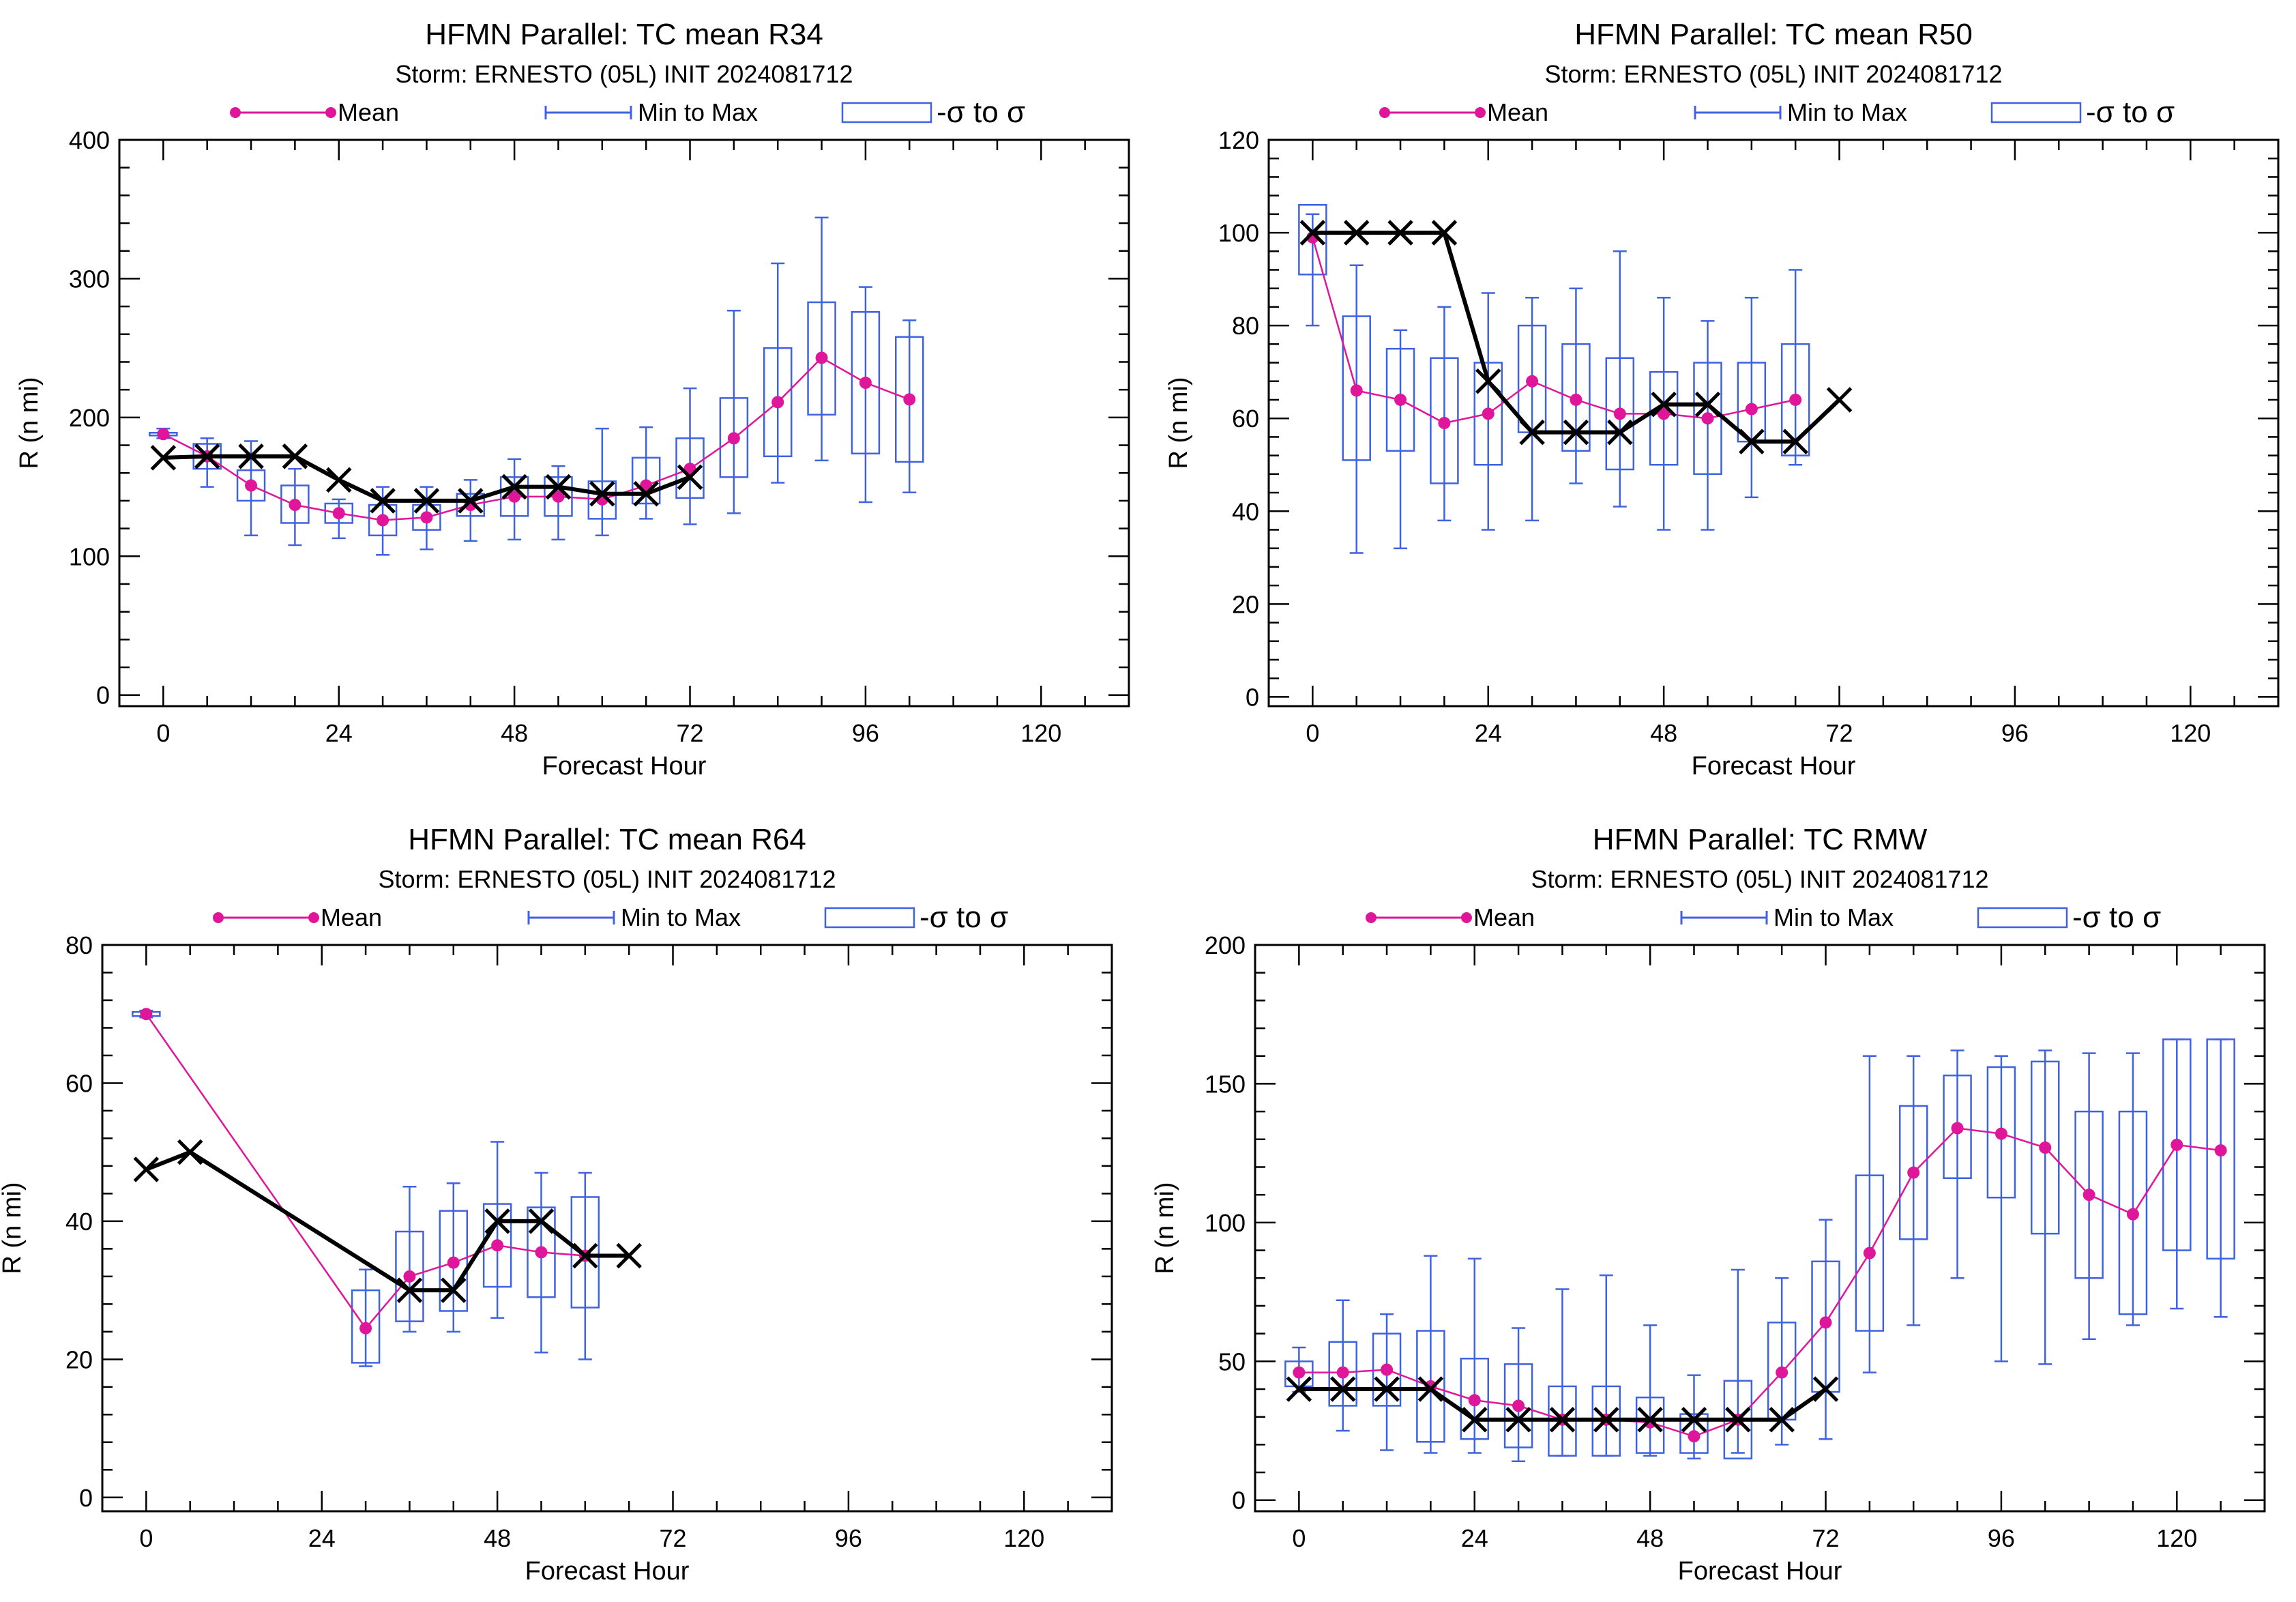  What do you see at coordinates (1488, 733) in the screenshot?
I see `x-tick-label: 24` at bounding box center [1488, 733].